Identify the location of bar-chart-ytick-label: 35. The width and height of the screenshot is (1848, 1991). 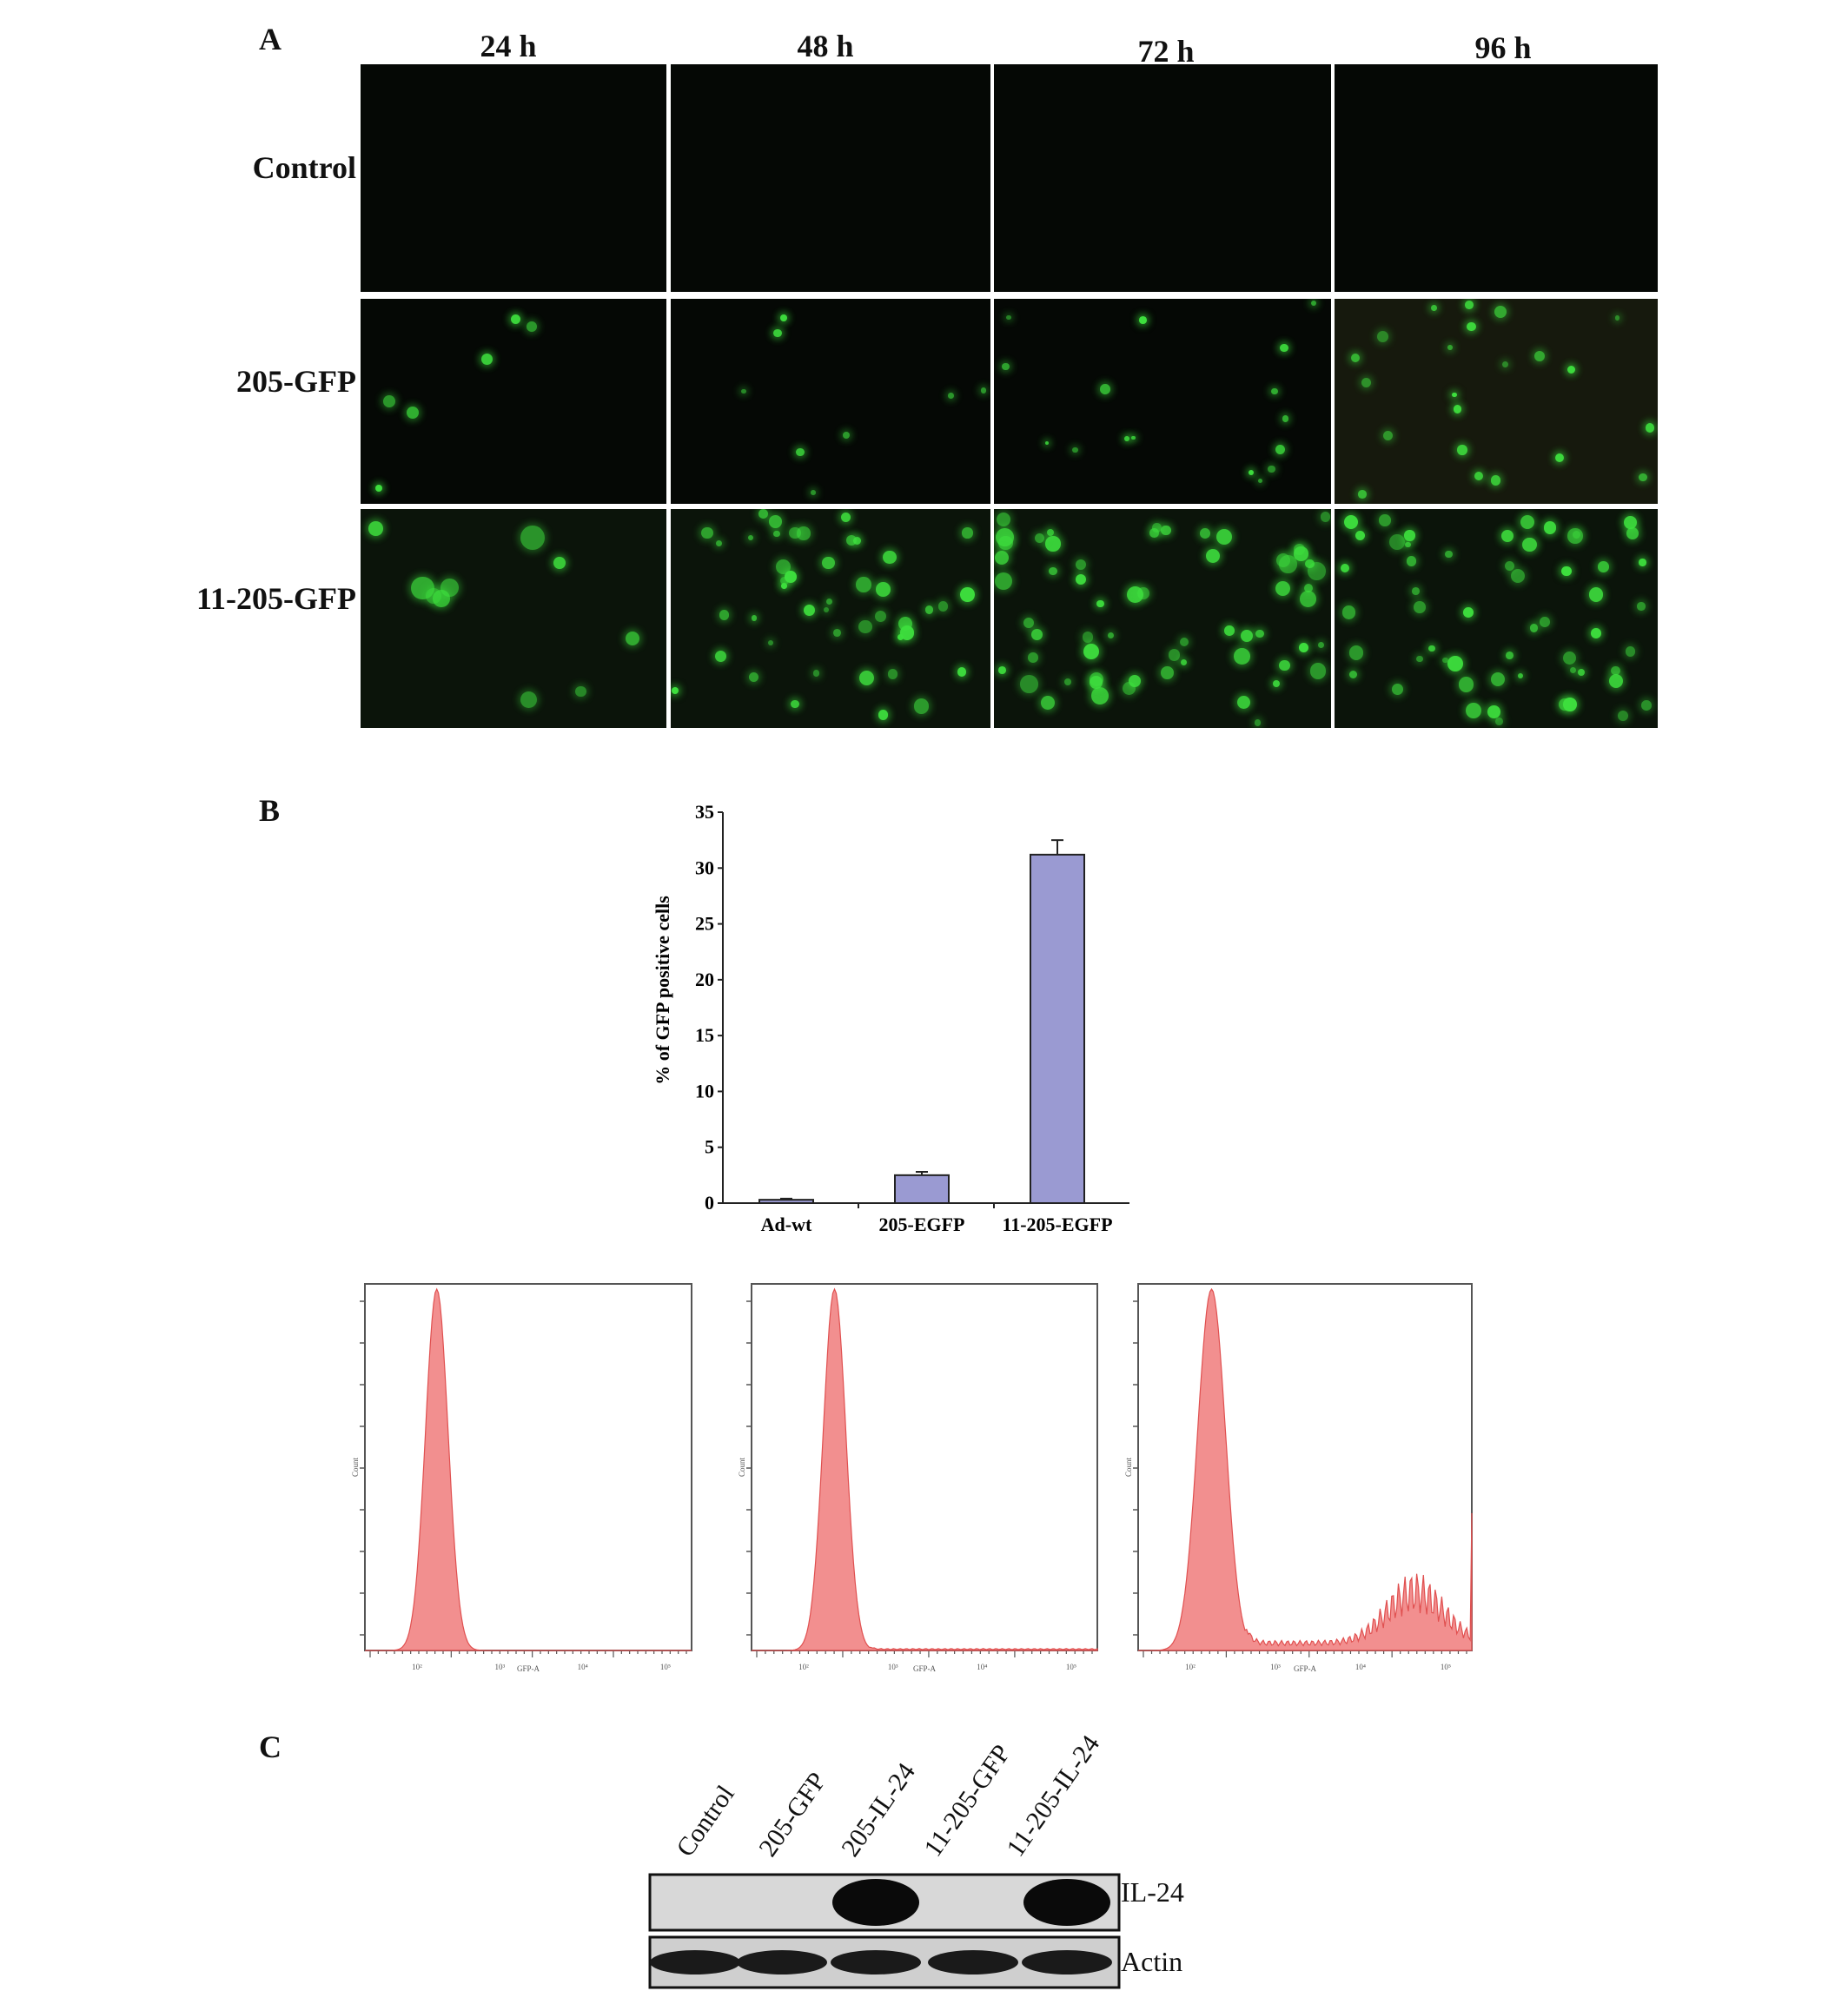
(704, 812).